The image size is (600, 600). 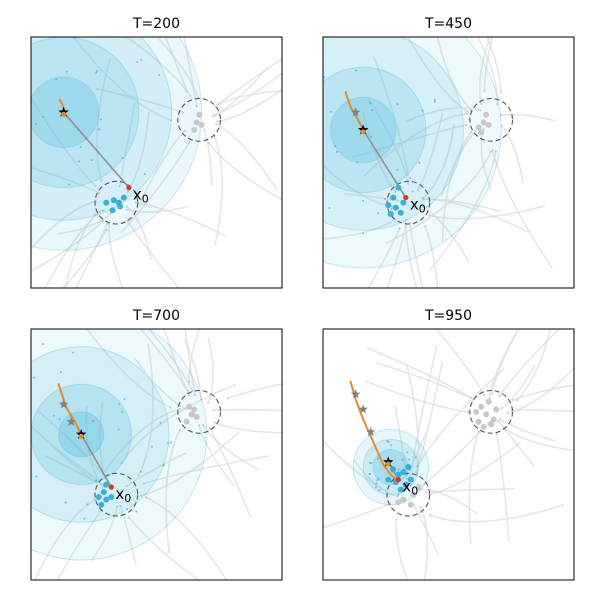 I want to click on past-star, so click(x=355, y=394).